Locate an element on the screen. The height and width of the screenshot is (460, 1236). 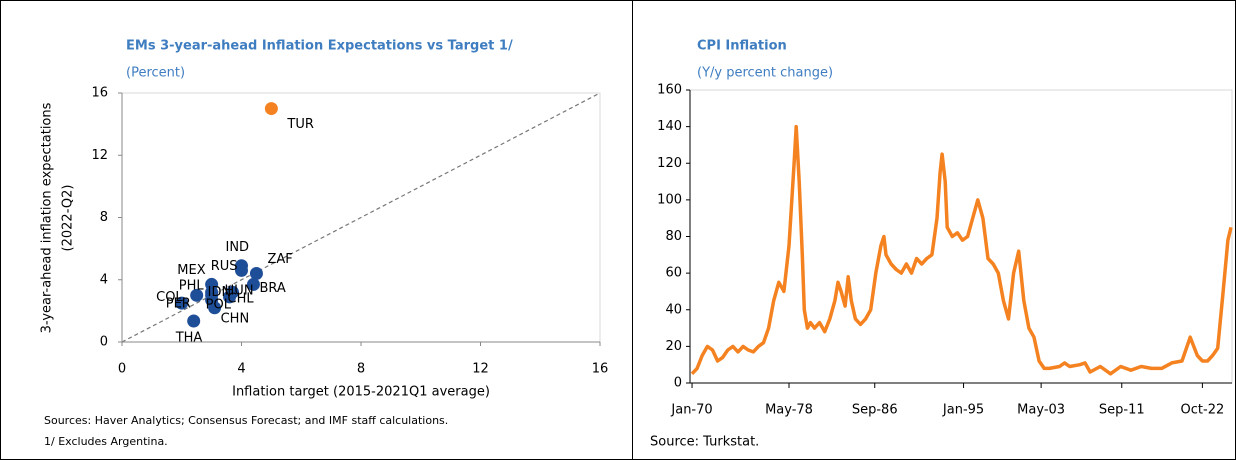
point-label: ZAF is located at coordinates (279, 259).